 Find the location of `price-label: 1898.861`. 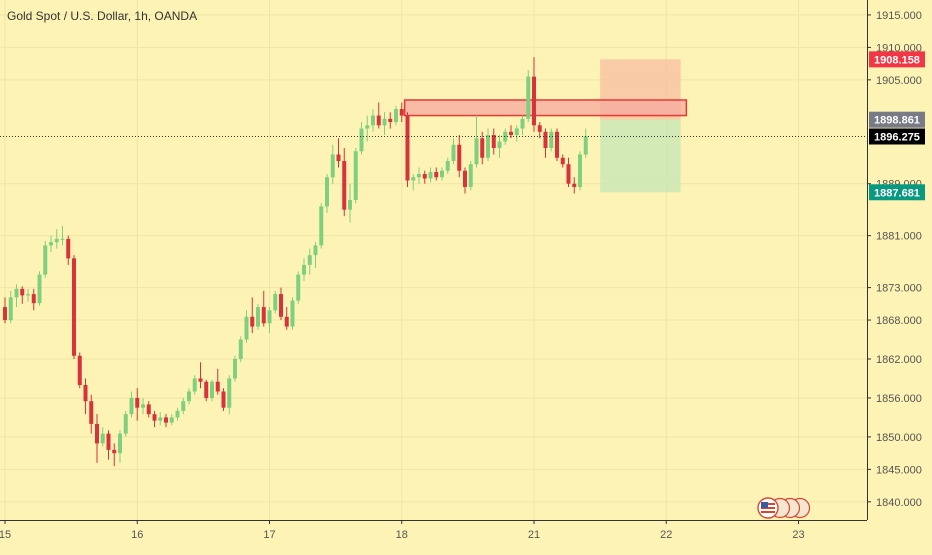

price-label: 1898.861 is located at coordinates (897, 119).